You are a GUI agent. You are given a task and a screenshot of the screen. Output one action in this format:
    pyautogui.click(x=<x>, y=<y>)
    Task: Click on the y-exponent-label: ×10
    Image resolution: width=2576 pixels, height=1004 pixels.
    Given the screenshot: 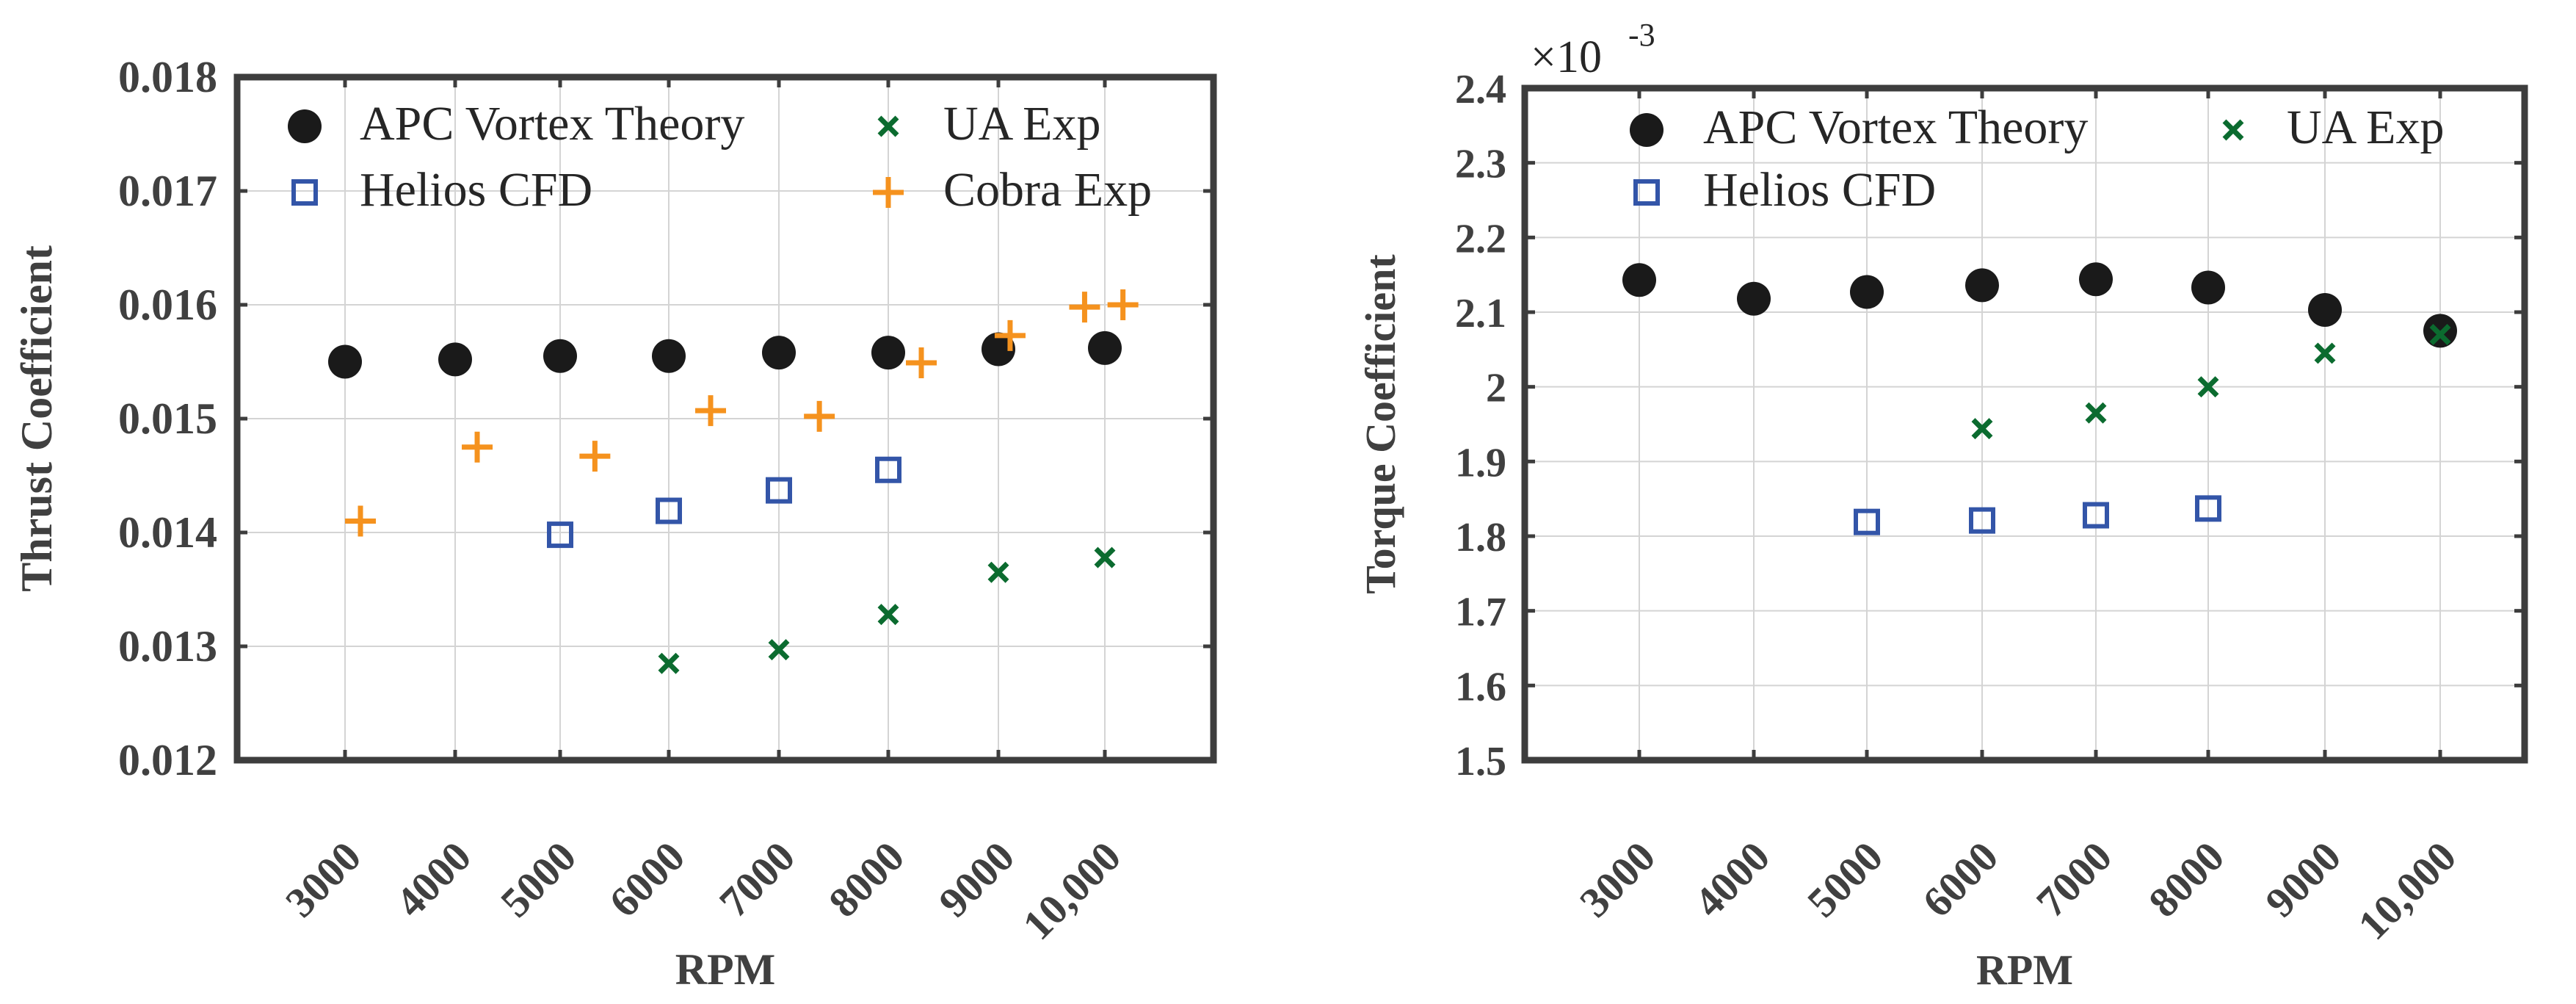 What is the action you would take?
    pyautogui.click(x=1567, y=57)
    